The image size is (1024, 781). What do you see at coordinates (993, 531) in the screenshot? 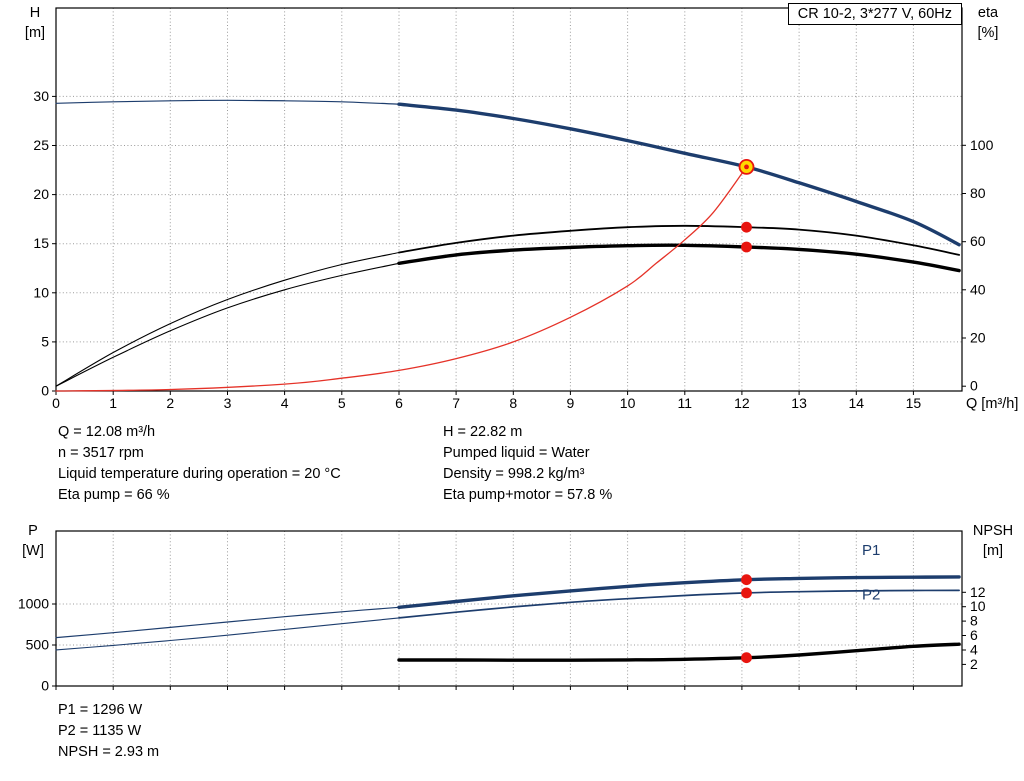
I see `npsh-axis-symbol: NPSH` at bounding box center [993, 531].